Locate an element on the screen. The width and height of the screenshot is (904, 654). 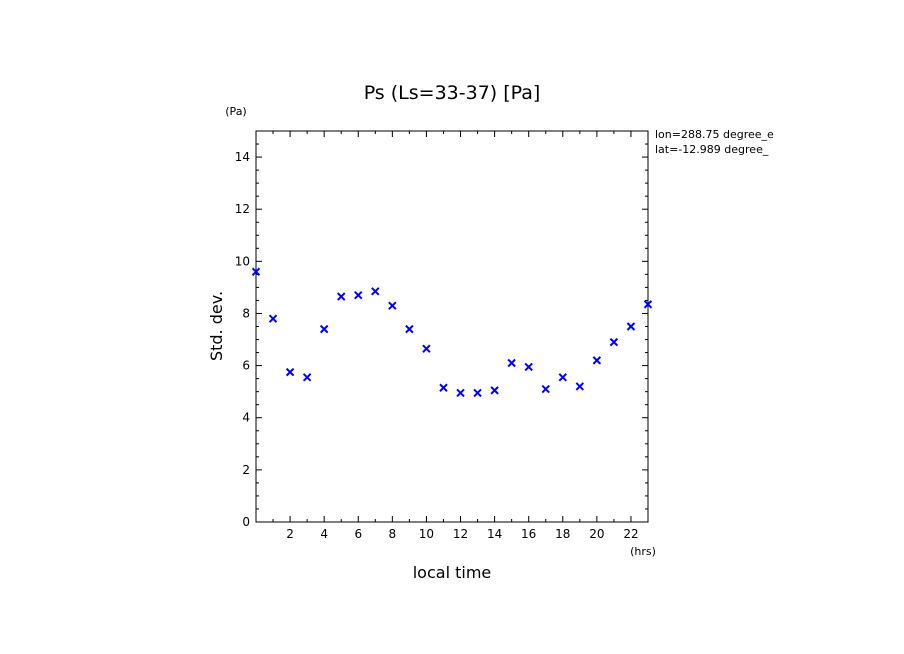
y-tick-label: 0 is located at coordinates (246, 522).